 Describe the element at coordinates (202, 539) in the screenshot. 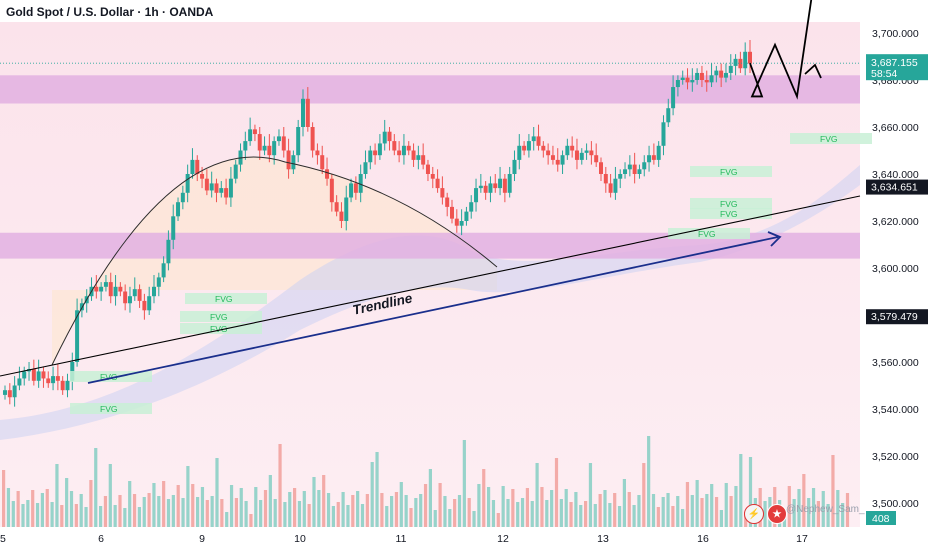

I see `x-tick-label: 9` at that location.